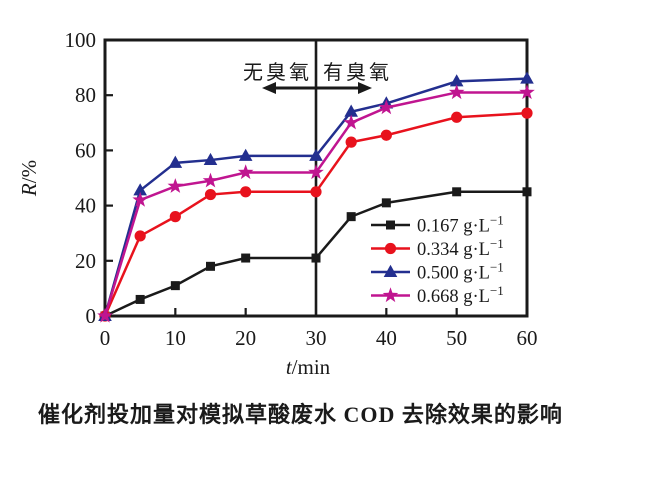 This screenshot has width=664, height=479. Describe the element at coordinates (460, 225) in the screenshot. I see `legend-label: 0.167 g·L−1` at that location.